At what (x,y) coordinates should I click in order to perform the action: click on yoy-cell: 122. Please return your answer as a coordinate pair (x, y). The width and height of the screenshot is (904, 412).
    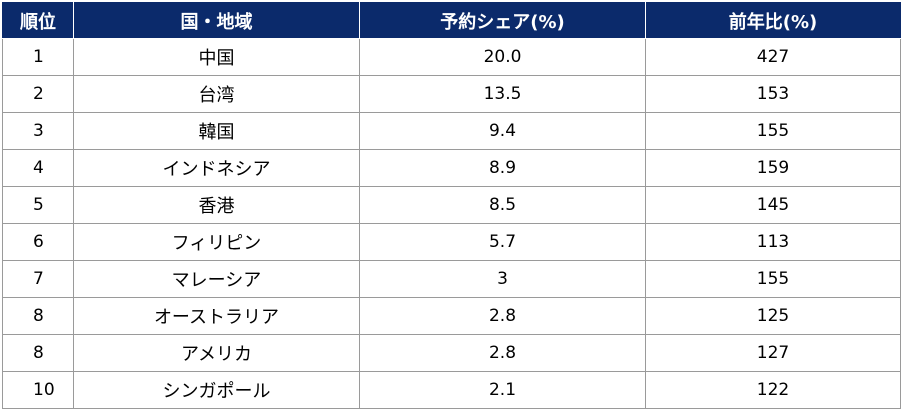
    Looking at the image, I should click on (773, 390).